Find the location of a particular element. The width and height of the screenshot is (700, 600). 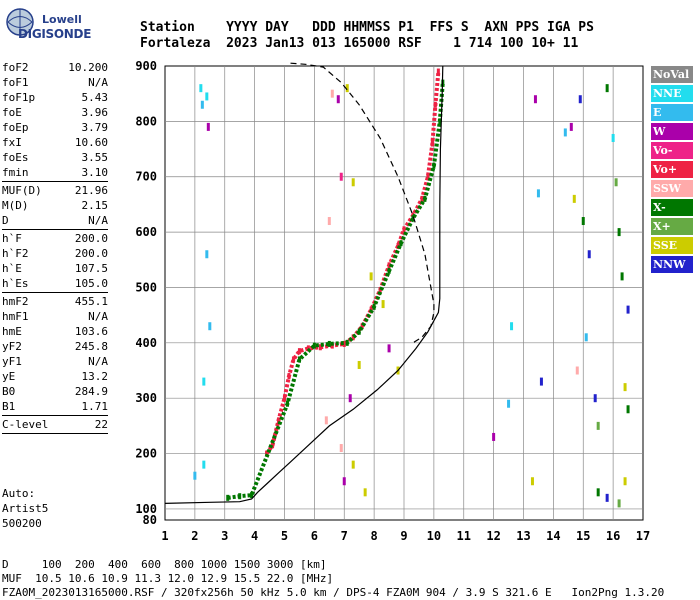

x-tick-label: 8 is located at coordinates (374, 536).